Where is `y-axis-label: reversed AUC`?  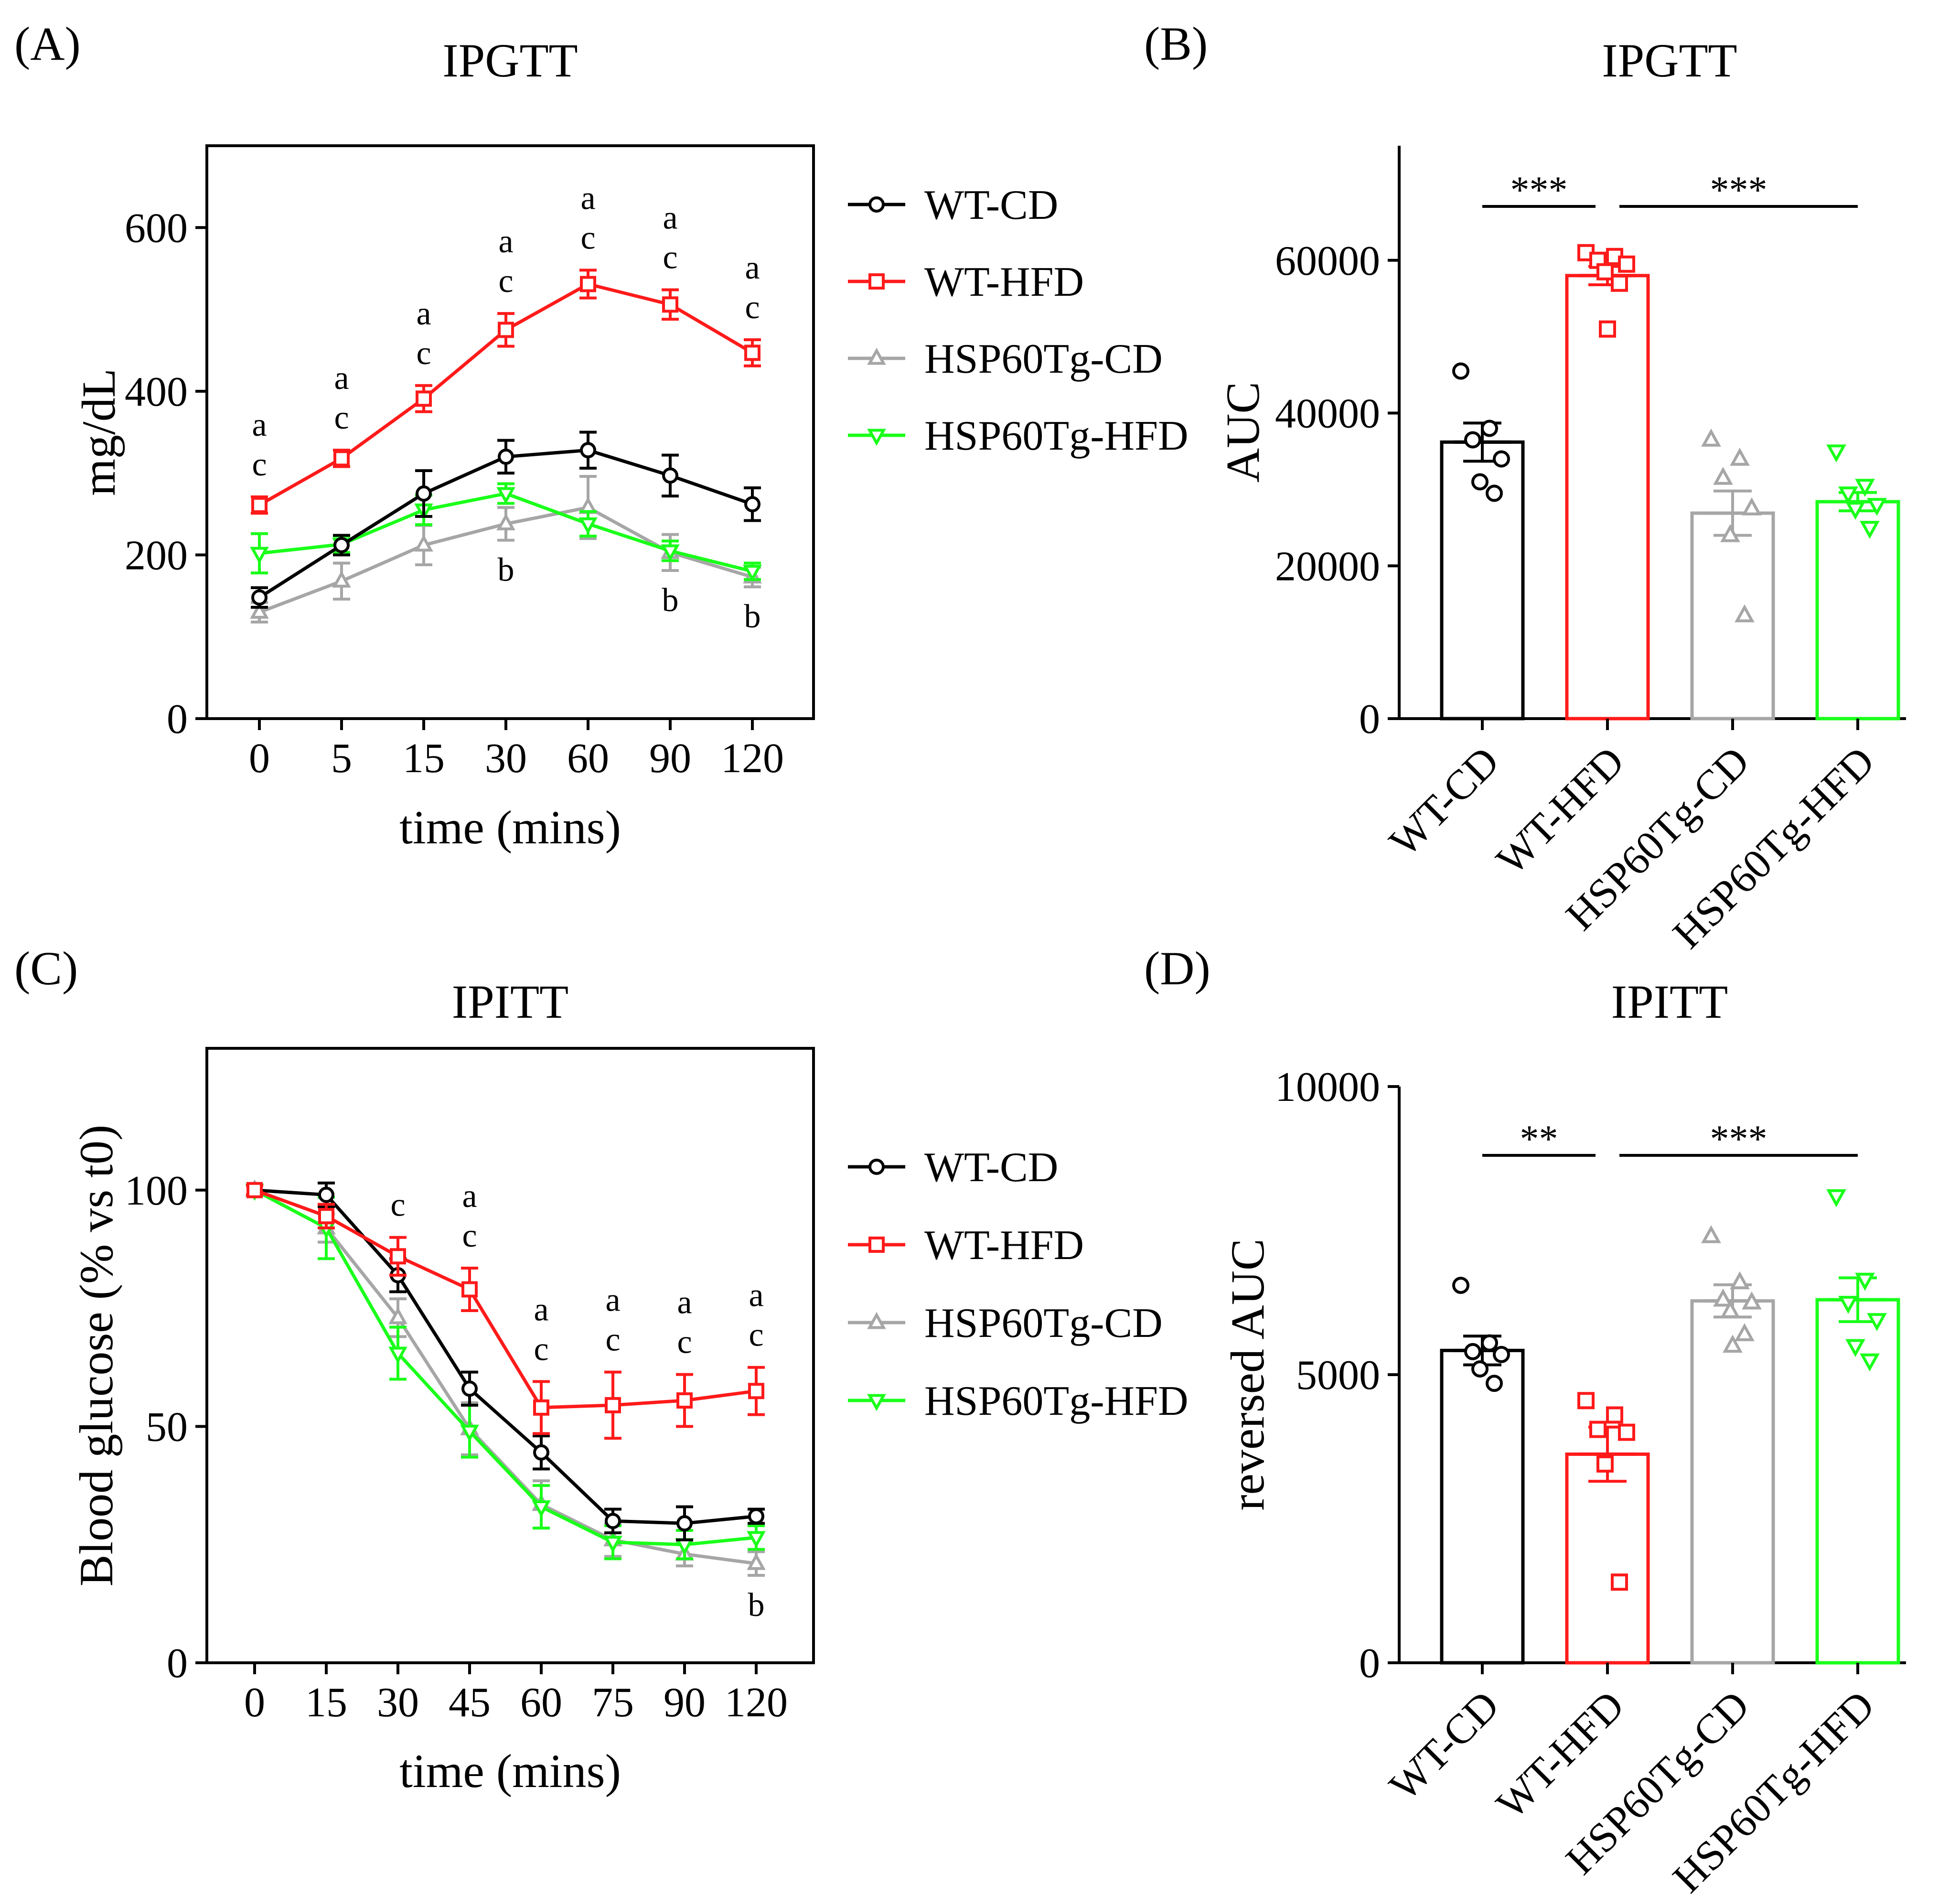
y-axis-label: reversed AUC is located at coordinates (1248, 1374).